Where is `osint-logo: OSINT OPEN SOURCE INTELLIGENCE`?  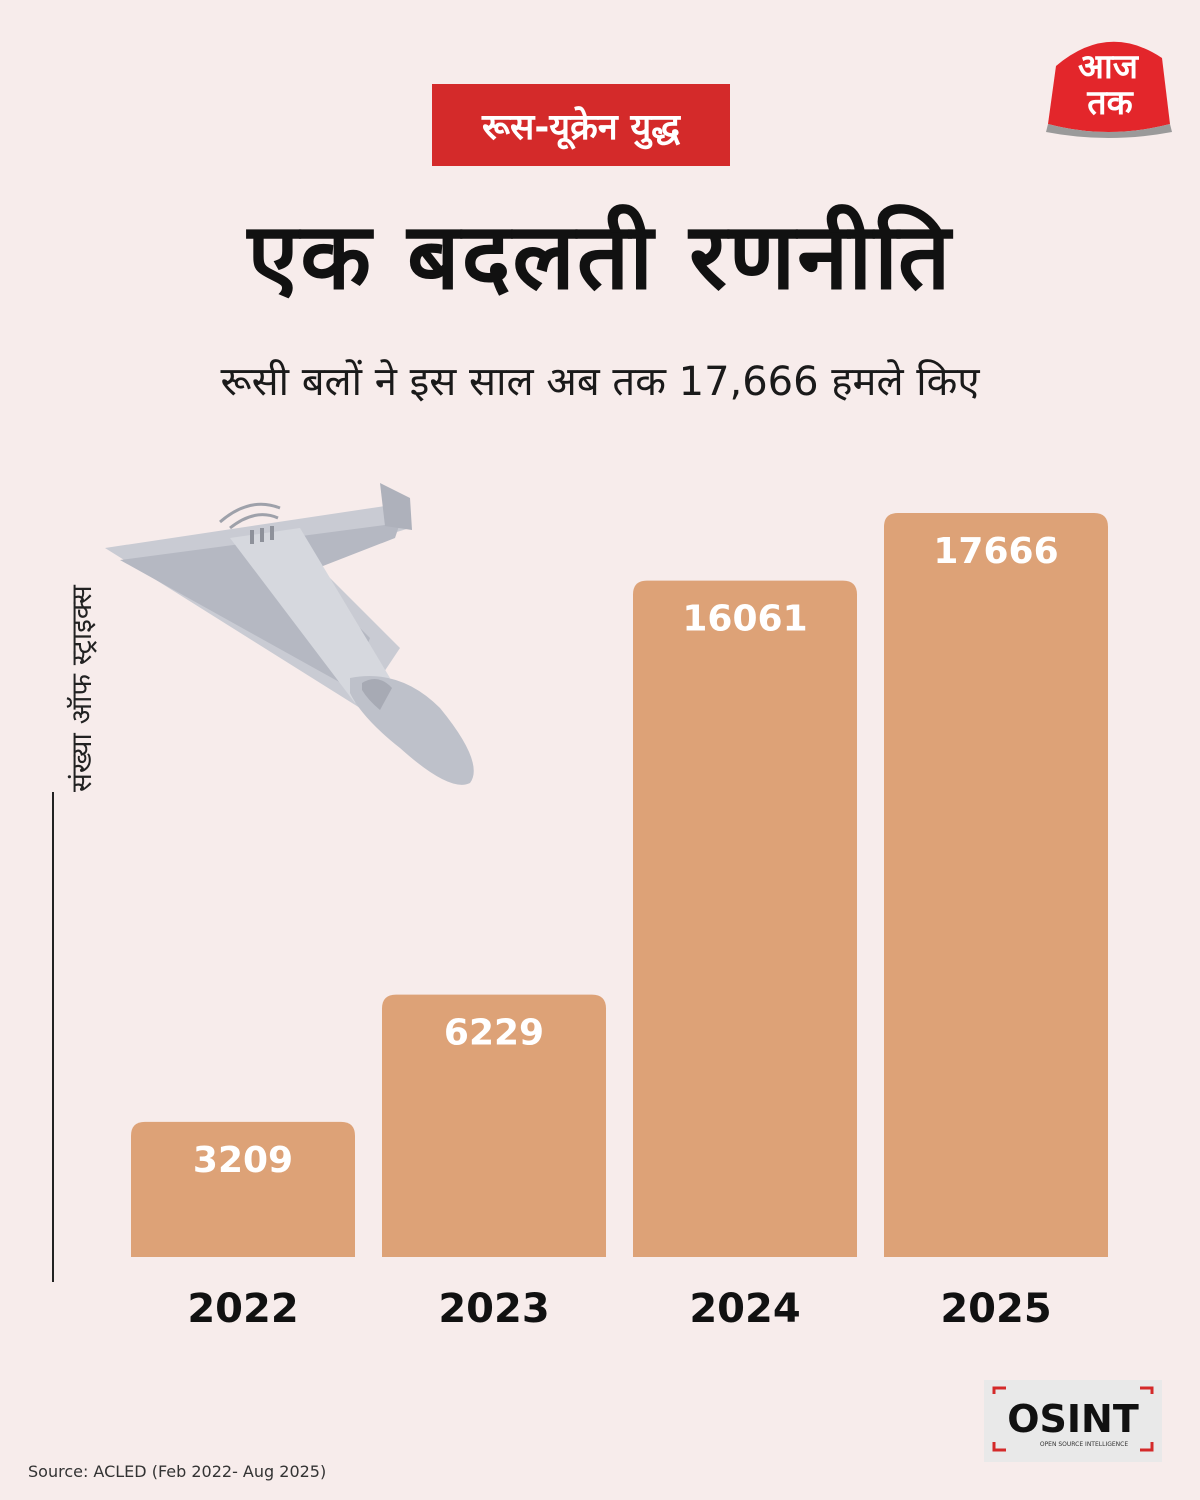 osint-logo: OSINT OPEN SOURCE INTELLIGENCE is located at coordinates (1073, 1421).